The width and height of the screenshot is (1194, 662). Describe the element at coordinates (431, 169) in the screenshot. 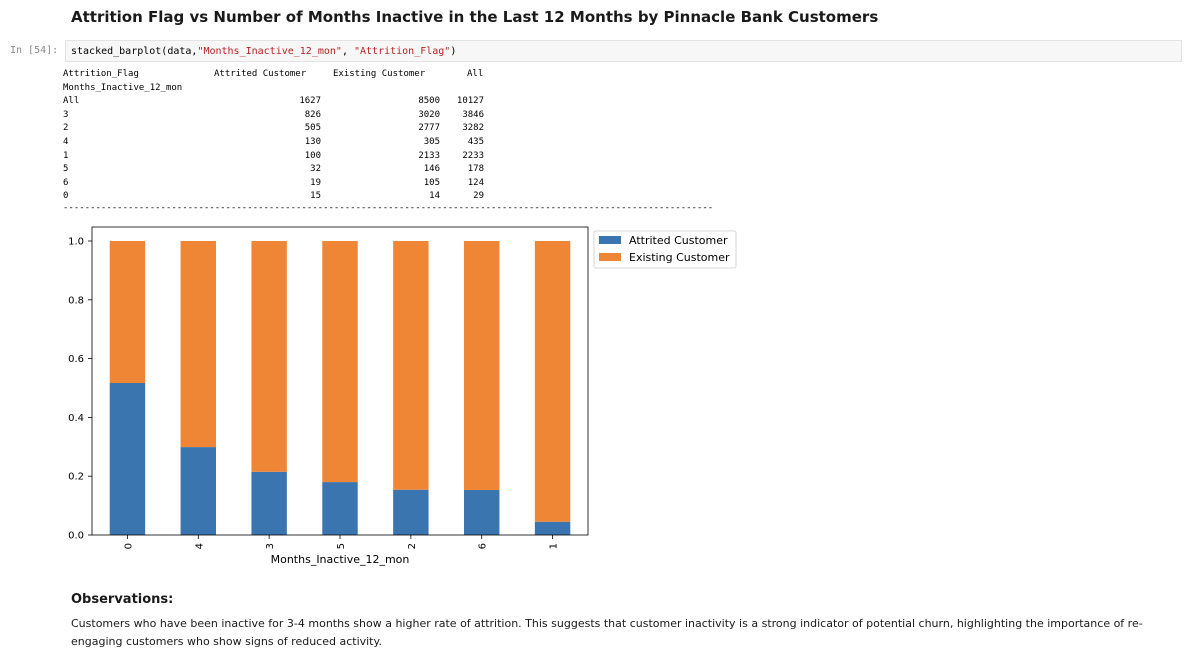

I see `crosstab-cell: 146` at that location.